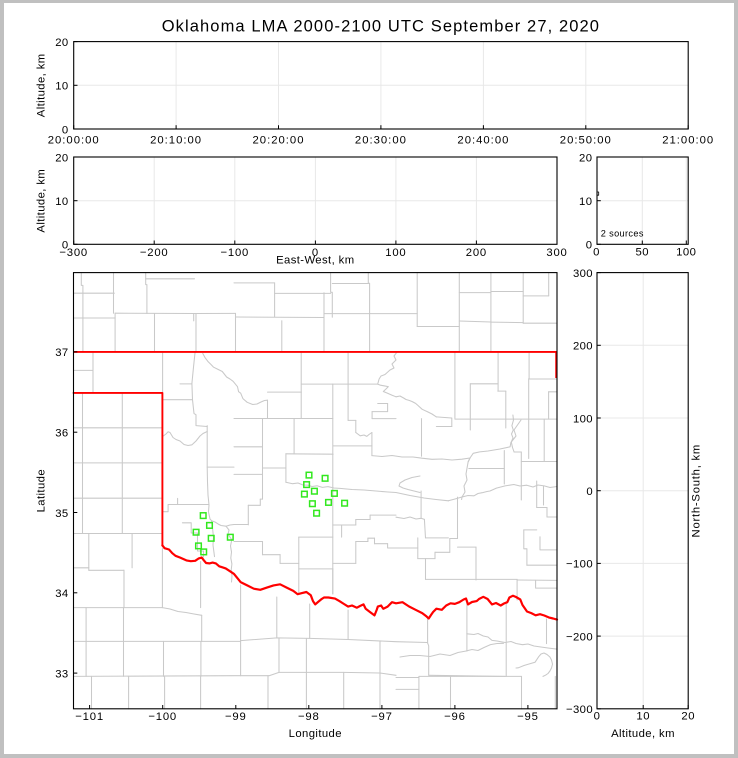 The height and width of the screenshot is (758, 738). What do you see at coordinates (61, 674) in the screenshot?
I see `svg-text: 33` at bounding box center [61, 674].